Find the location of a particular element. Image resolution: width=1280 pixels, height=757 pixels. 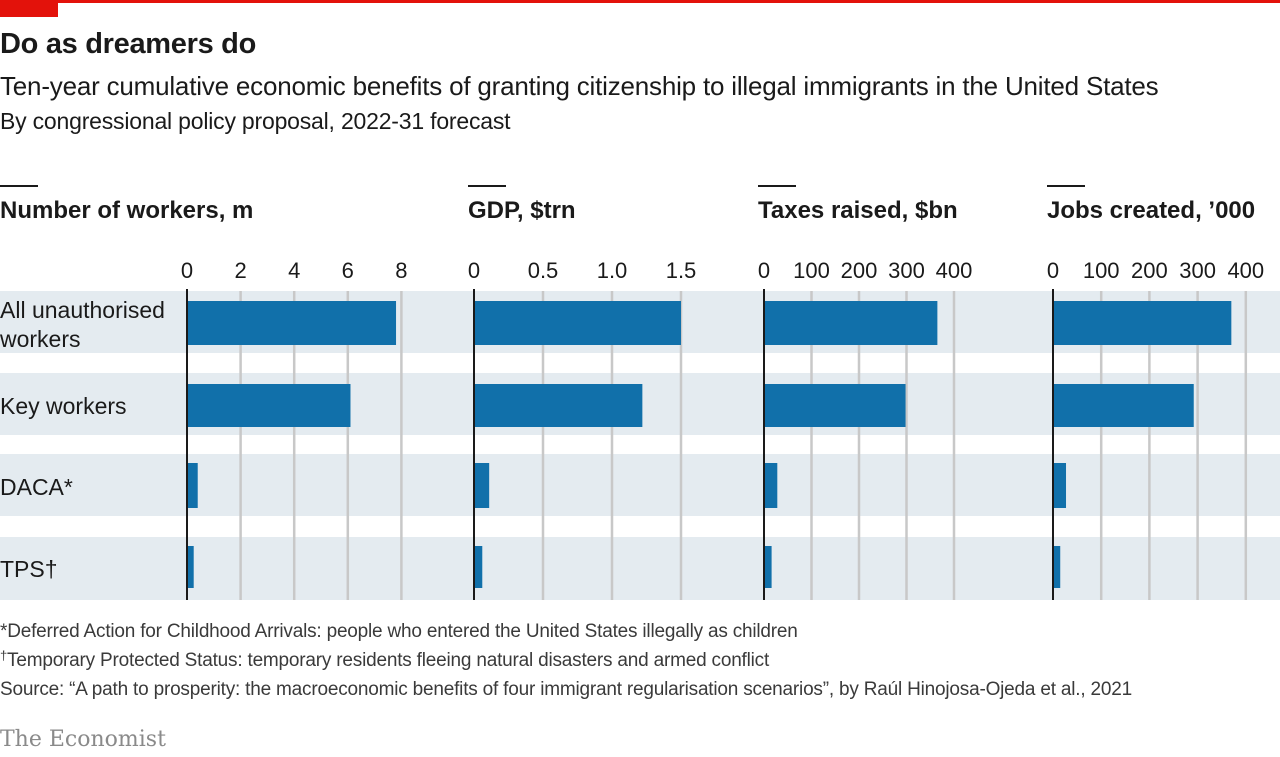

top-accent-tag is located at coordinates (29, 8).